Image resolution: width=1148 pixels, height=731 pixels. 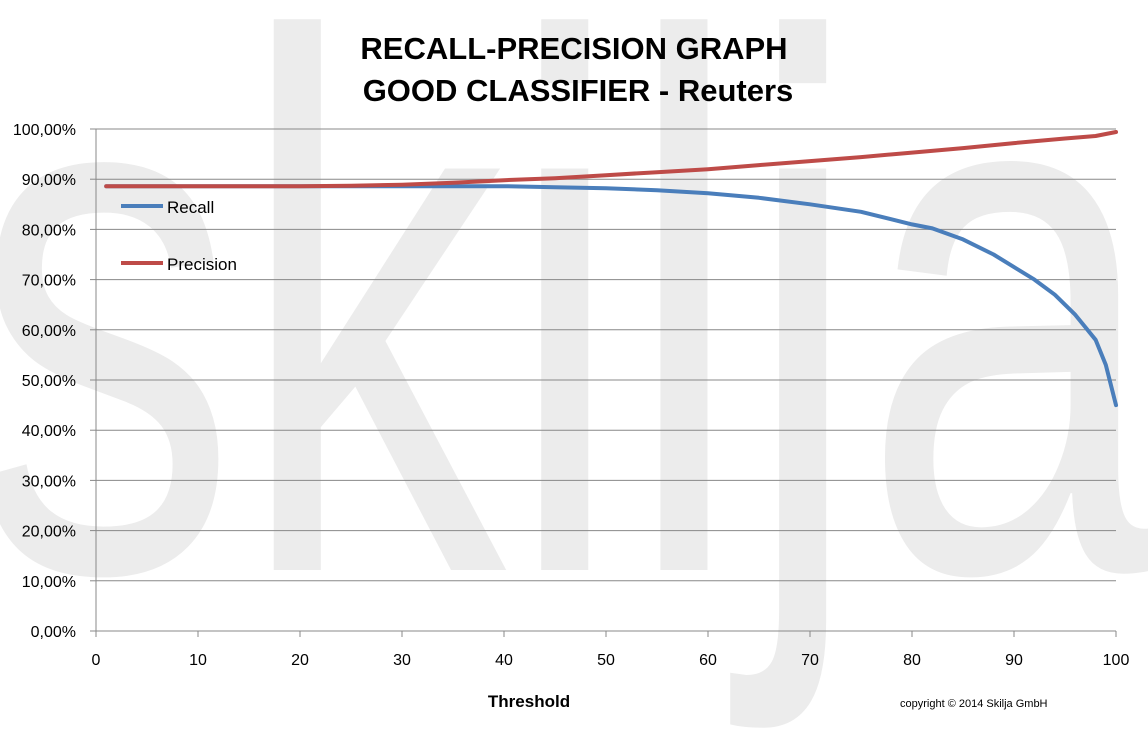 What do you see at coordinates (504, 660) in the screenshot?
I see `x-tick-label: 40` at bounding box center [504, 660].